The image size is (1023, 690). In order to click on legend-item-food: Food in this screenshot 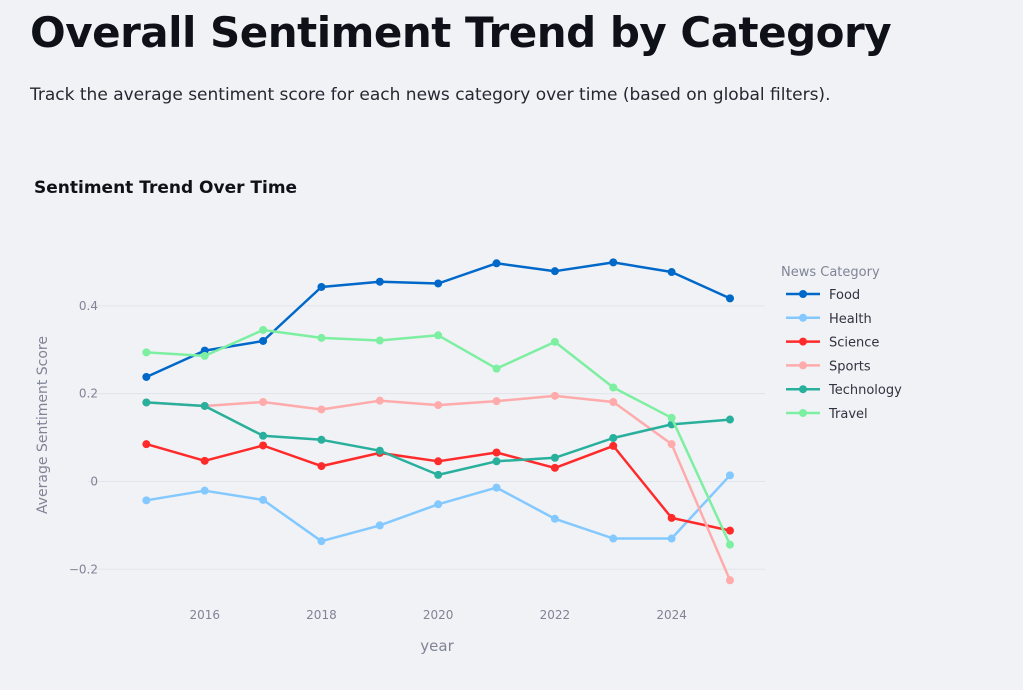, I will do `click(823, 295)`.